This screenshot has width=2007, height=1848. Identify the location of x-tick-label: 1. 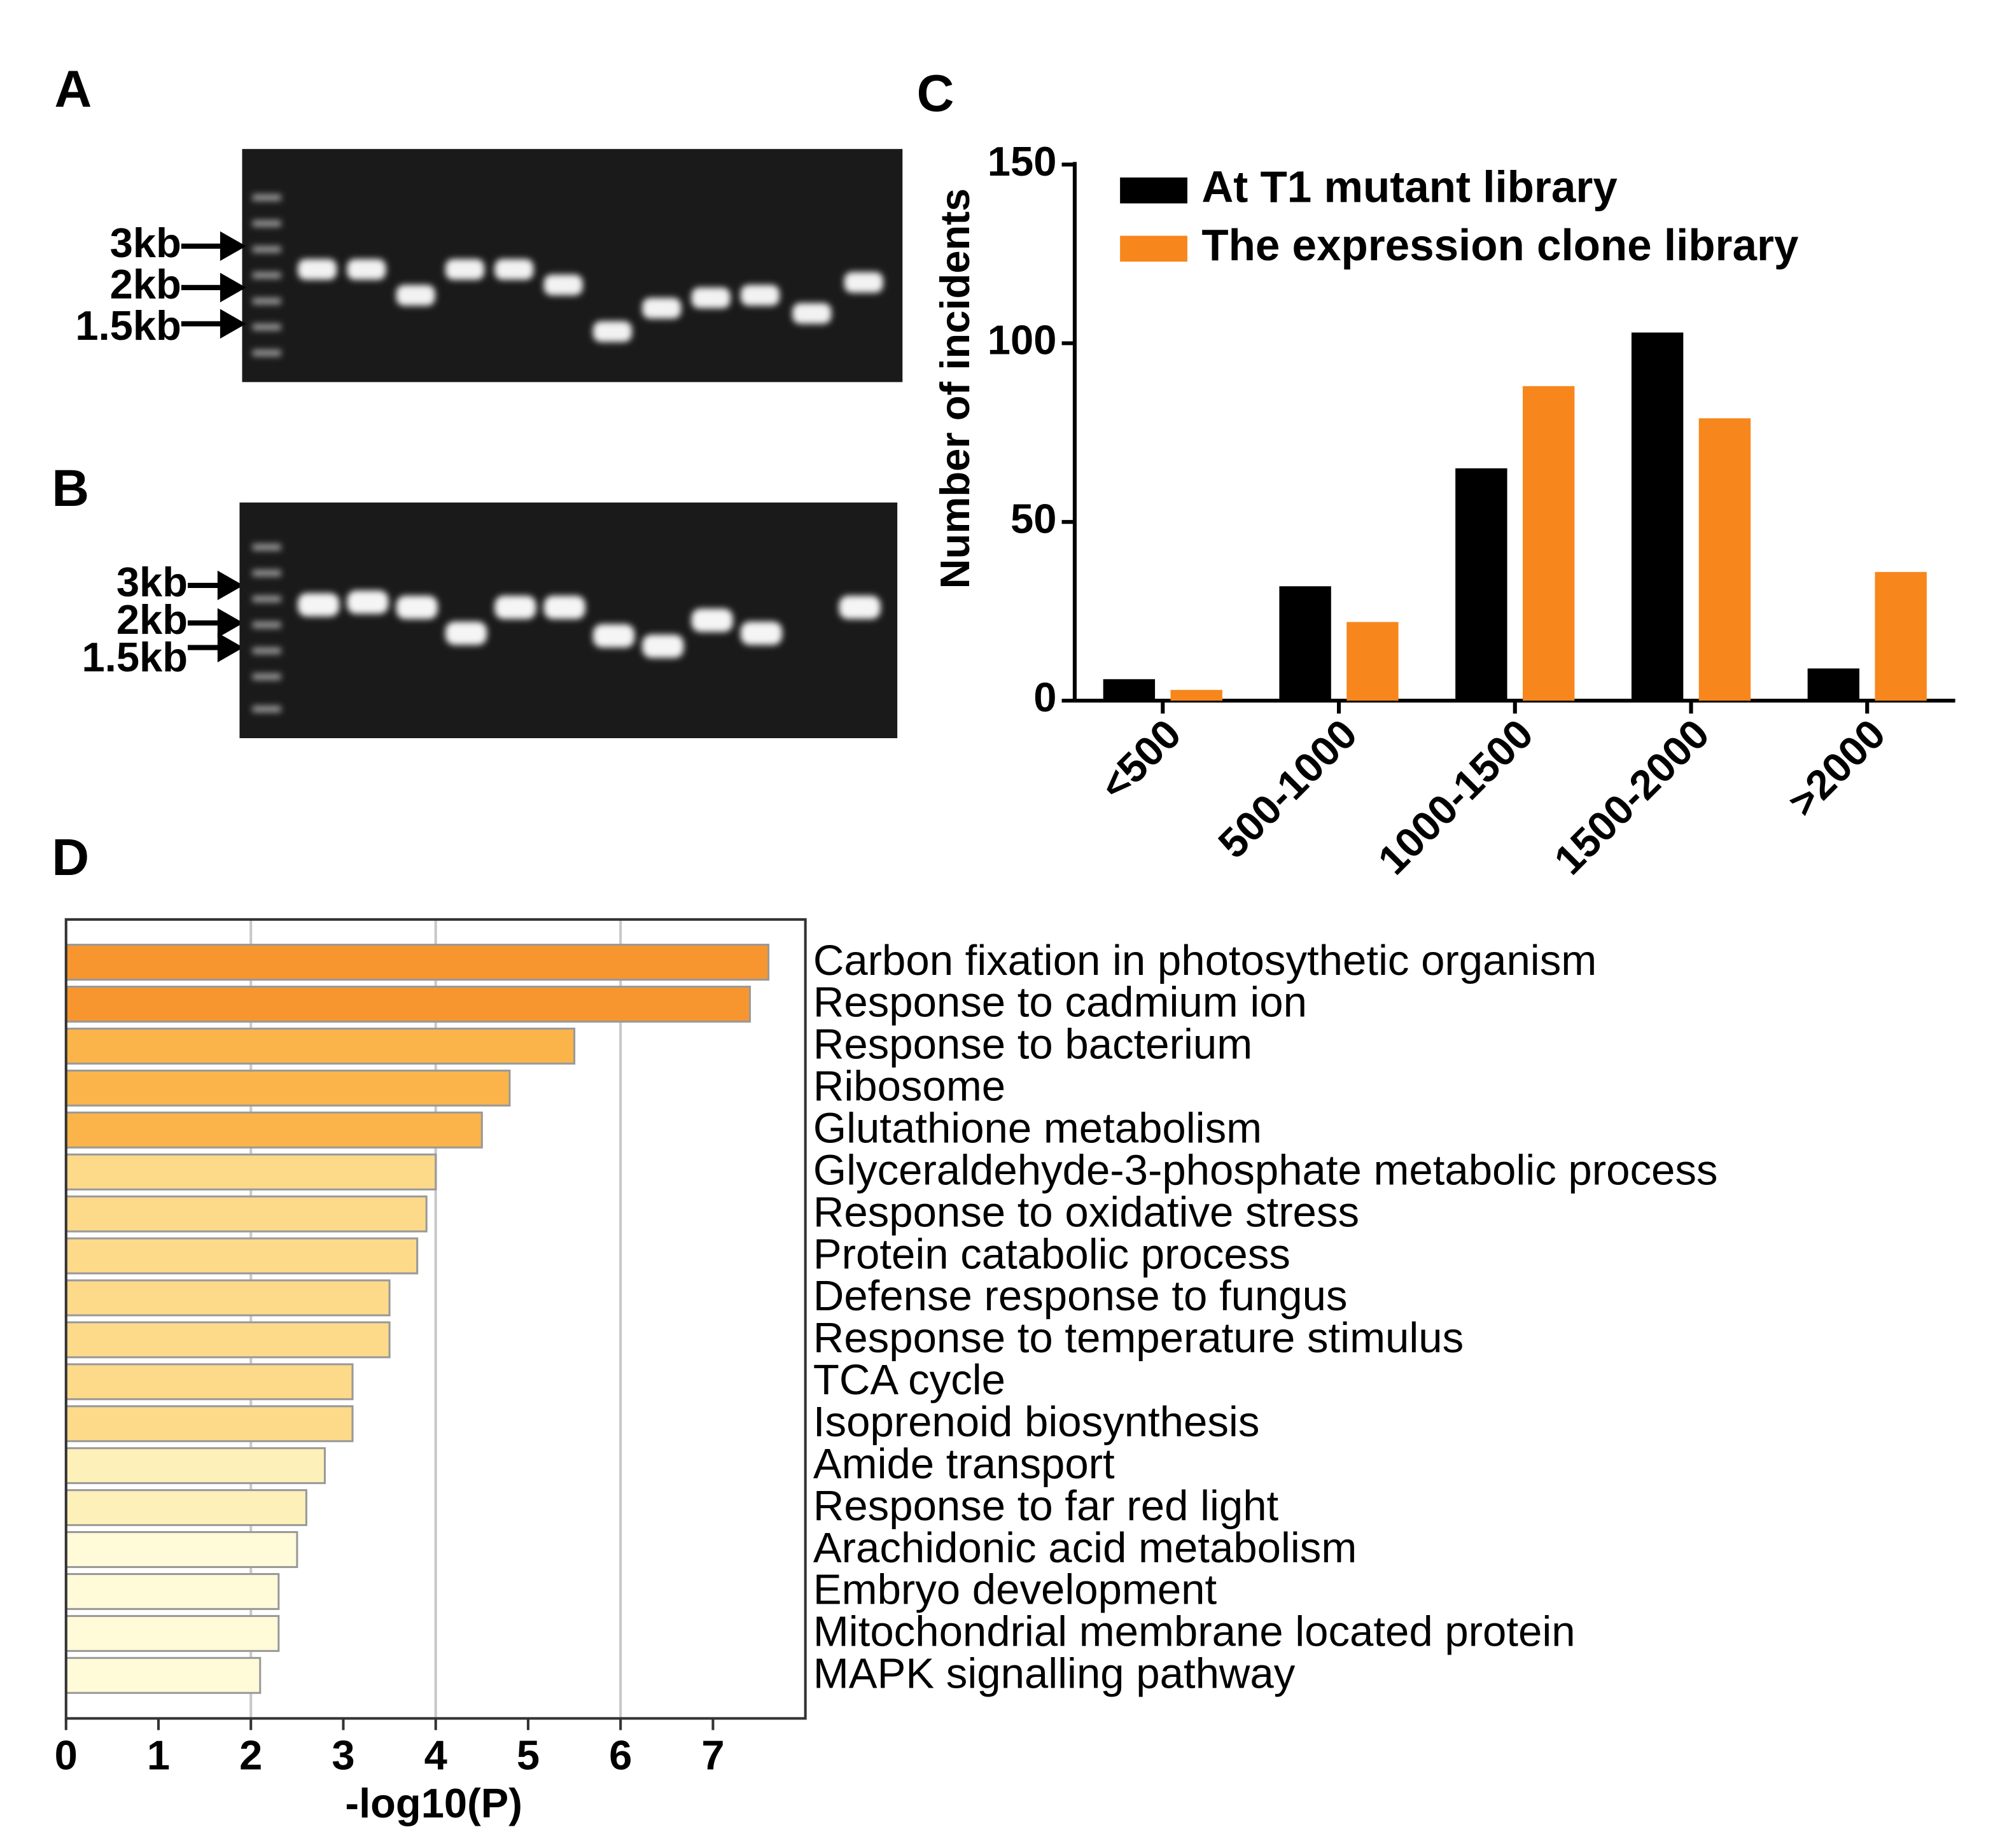
(158, 1755).